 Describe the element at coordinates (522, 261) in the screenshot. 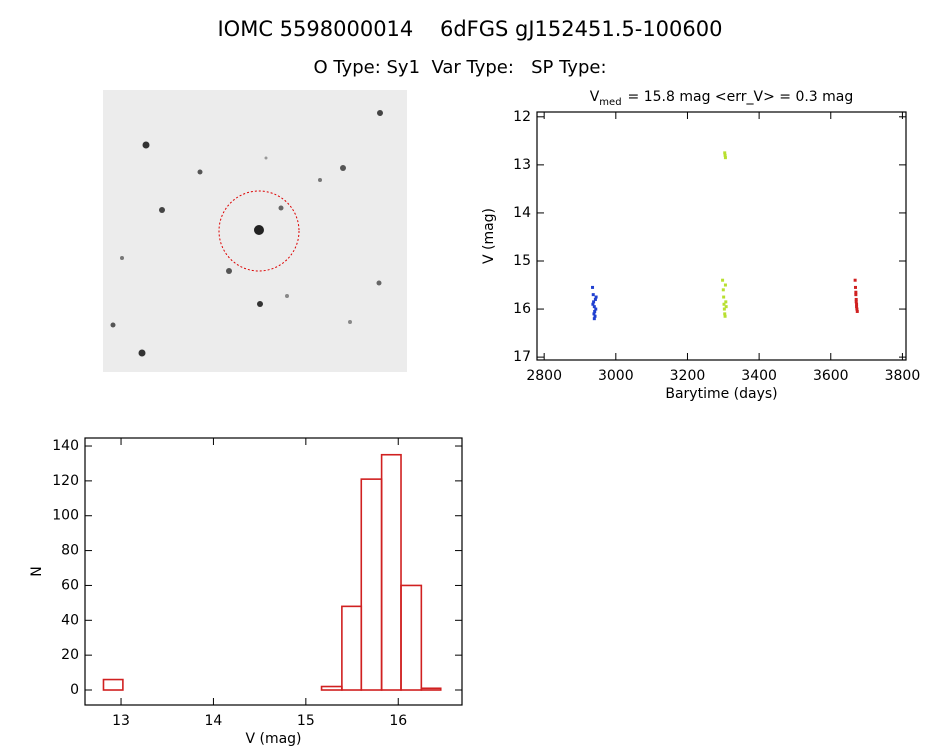

I see `y-tick-label: 15` at that location.